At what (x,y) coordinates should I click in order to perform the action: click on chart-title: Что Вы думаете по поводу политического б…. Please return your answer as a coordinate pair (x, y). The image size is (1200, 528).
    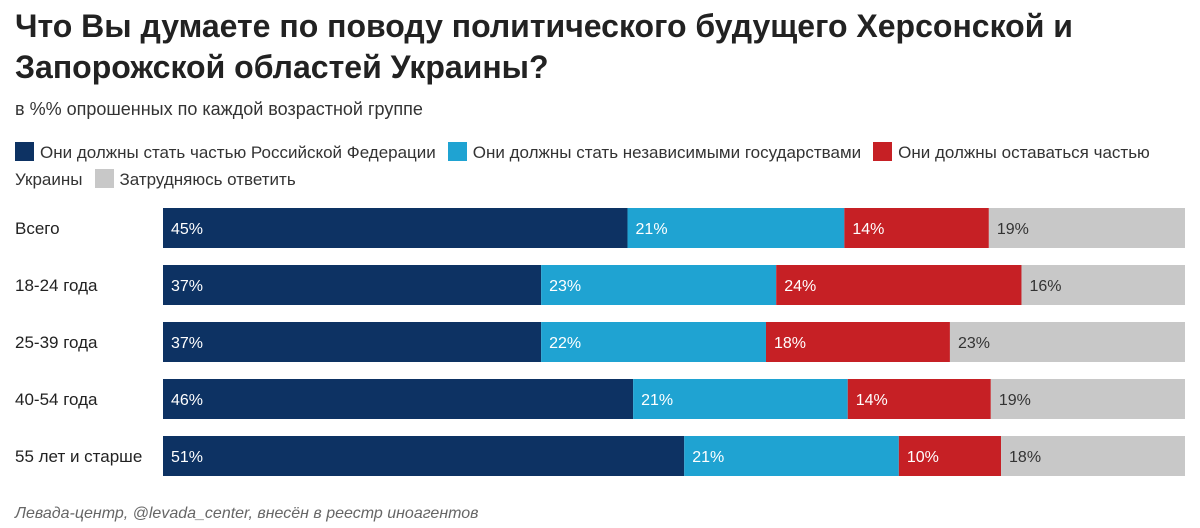
    Looking at the image, I should click on (544, 46).